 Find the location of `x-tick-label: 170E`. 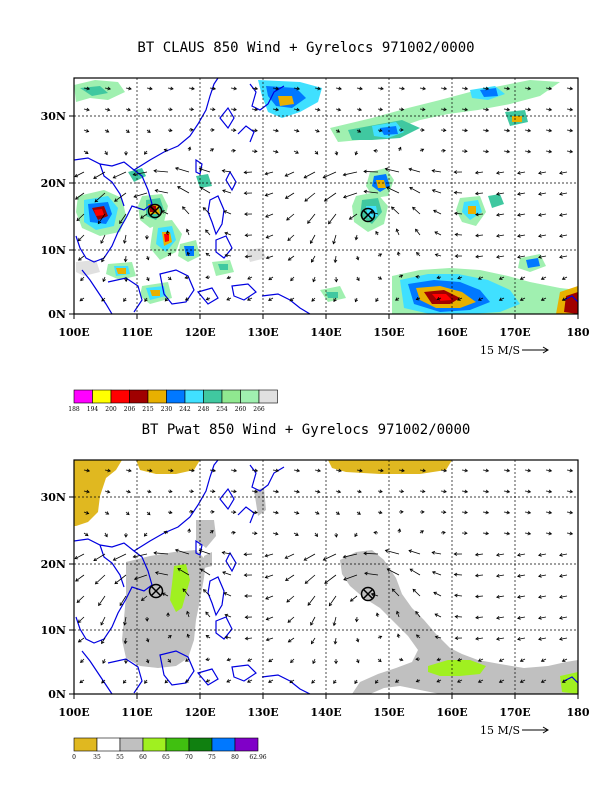

x-tick-label: 170E is located at coordinates (514, 332).